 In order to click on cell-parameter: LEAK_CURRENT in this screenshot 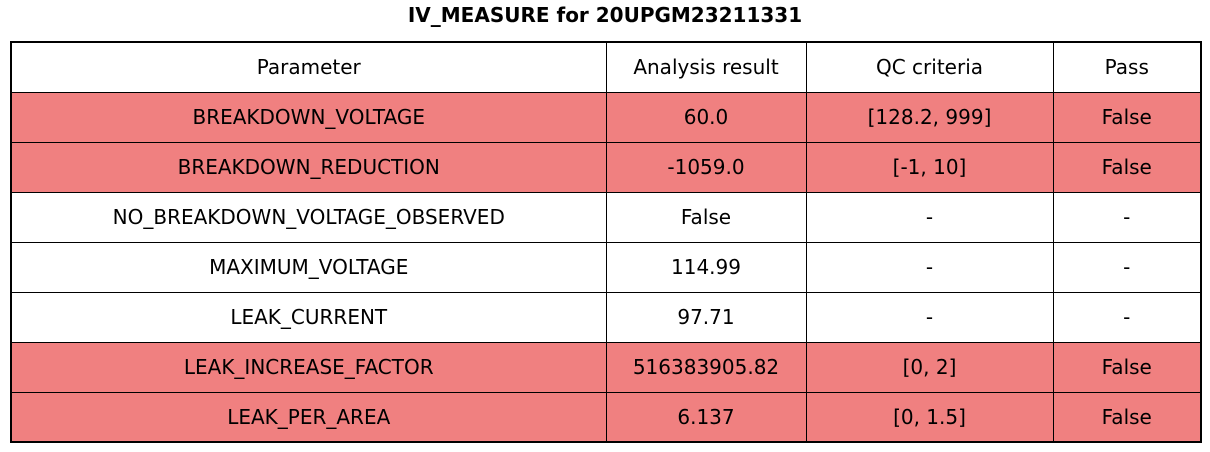, I will do `click(308, 317)`.